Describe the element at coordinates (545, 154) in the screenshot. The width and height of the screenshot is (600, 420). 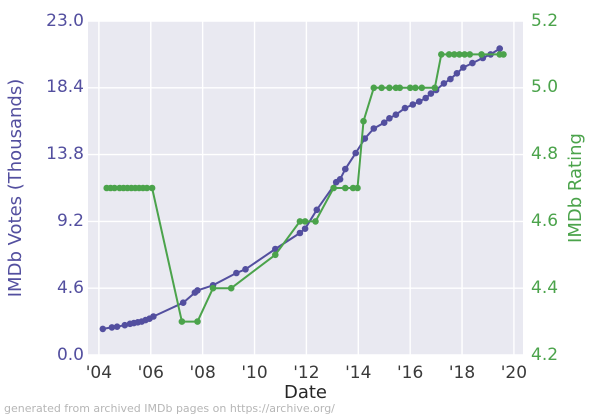
I see `right-tick-label: 4.8` at that location.